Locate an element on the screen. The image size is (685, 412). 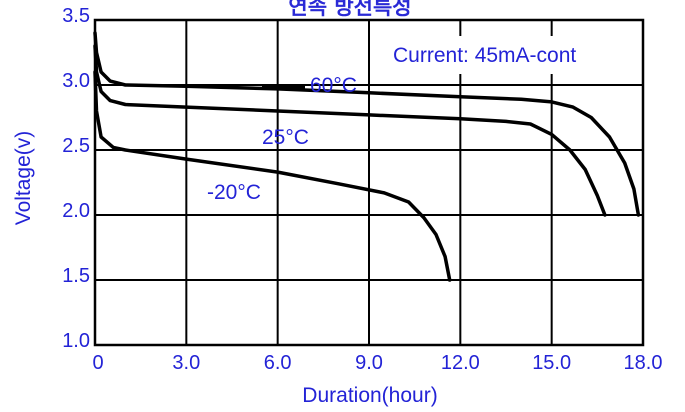
x-tick-label: 3.0 is located at coordinates (186, 363).